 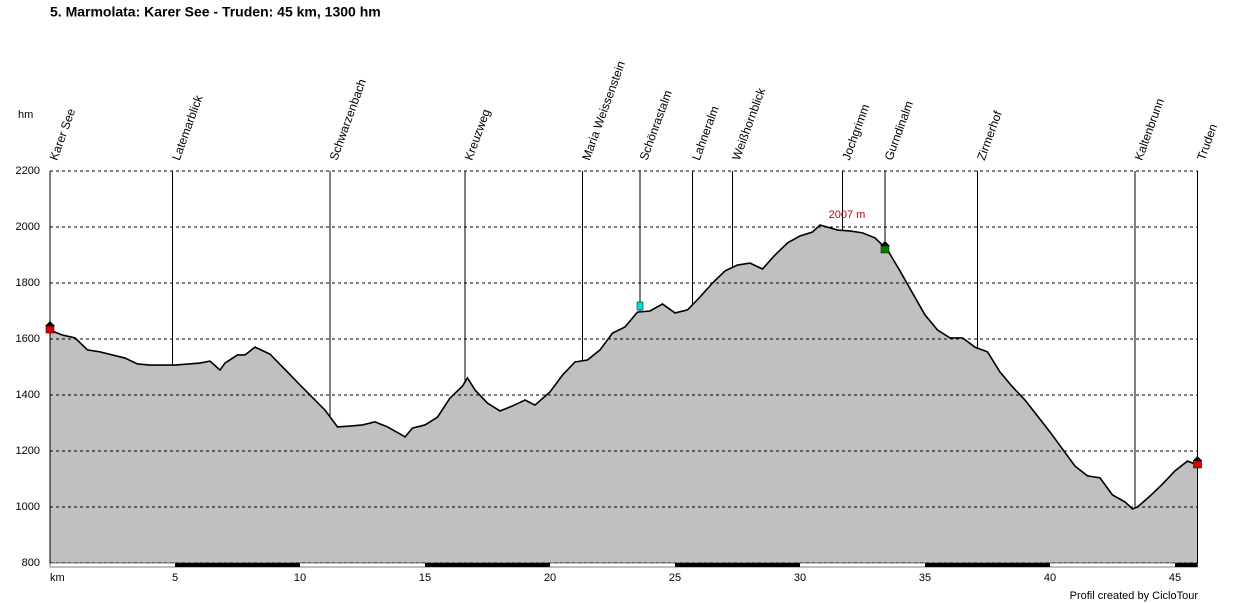 What do you see at coordinates (705, 133) in the screenshot?
I see `waypoint-label: Lahneralm` at bounding box center [705, 133].